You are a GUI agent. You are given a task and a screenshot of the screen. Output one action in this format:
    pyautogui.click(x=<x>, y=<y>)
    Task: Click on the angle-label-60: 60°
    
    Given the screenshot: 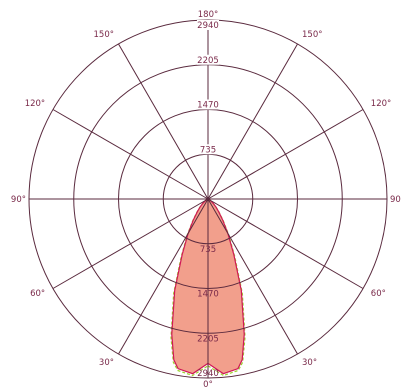 What is the action you would take?
    pyautogui.click(x=378, y=294)
    